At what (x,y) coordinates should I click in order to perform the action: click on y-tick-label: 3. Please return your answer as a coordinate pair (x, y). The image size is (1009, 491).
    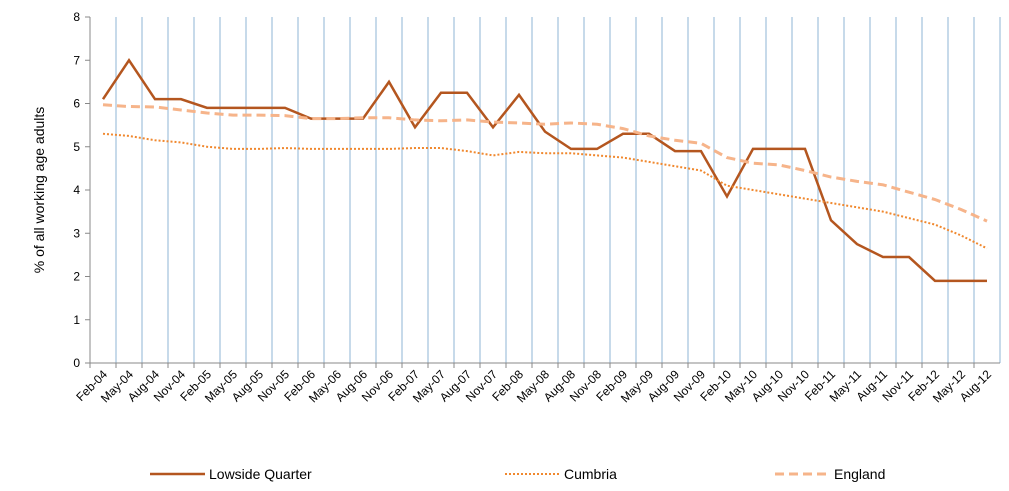
    Looking at the image, I should click on (76, 233).